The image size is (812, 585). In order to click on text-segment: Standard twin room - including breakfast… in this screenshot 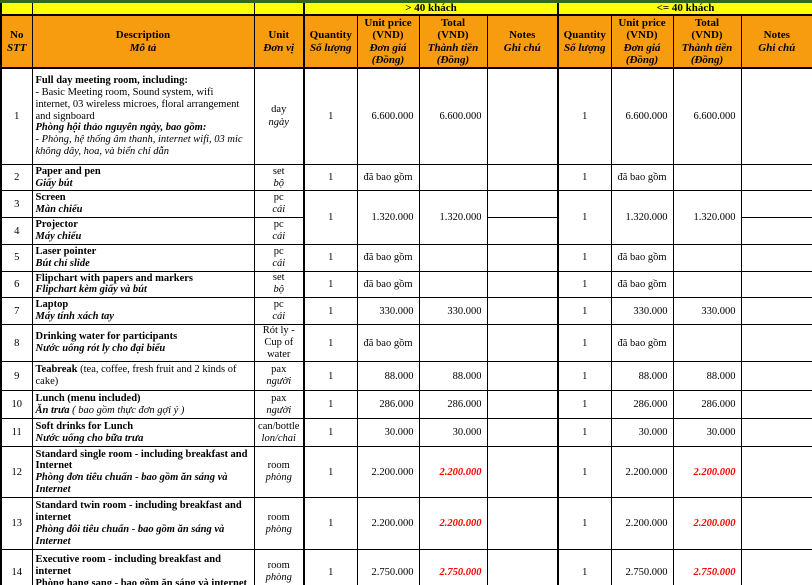, I will do `click(138, 511)`.